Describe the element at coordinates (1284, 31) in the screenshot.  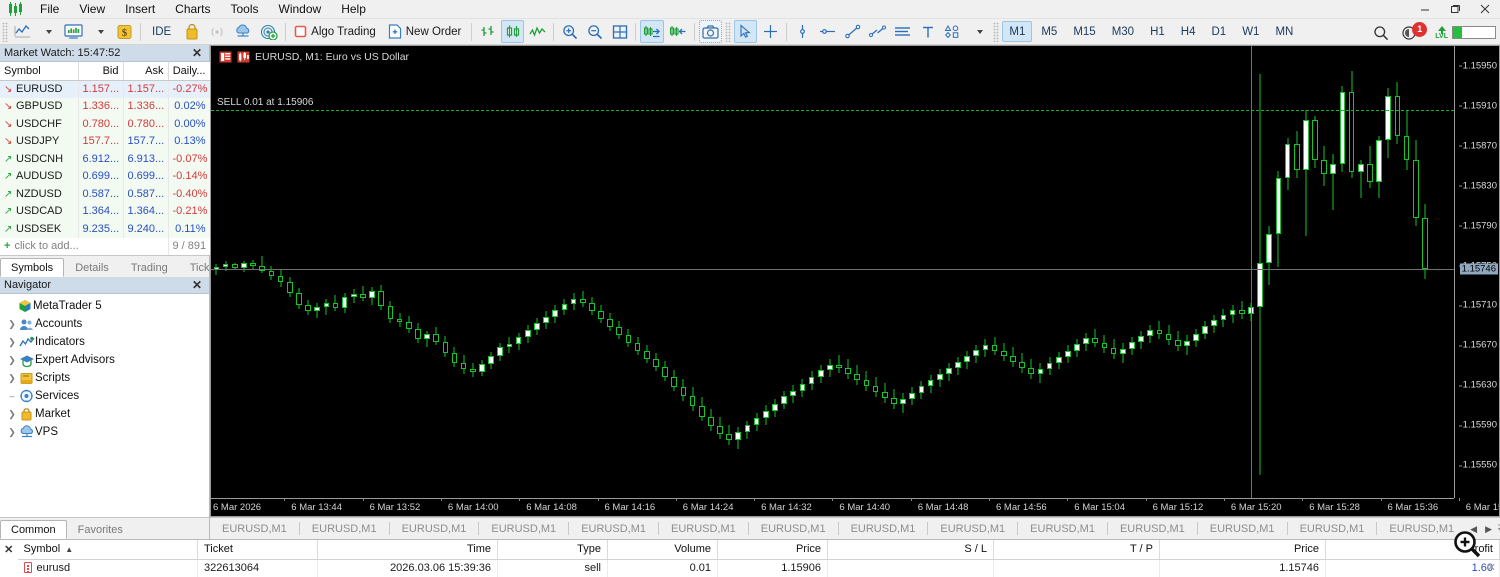
I see `timeframe-mn: MN` at that location.